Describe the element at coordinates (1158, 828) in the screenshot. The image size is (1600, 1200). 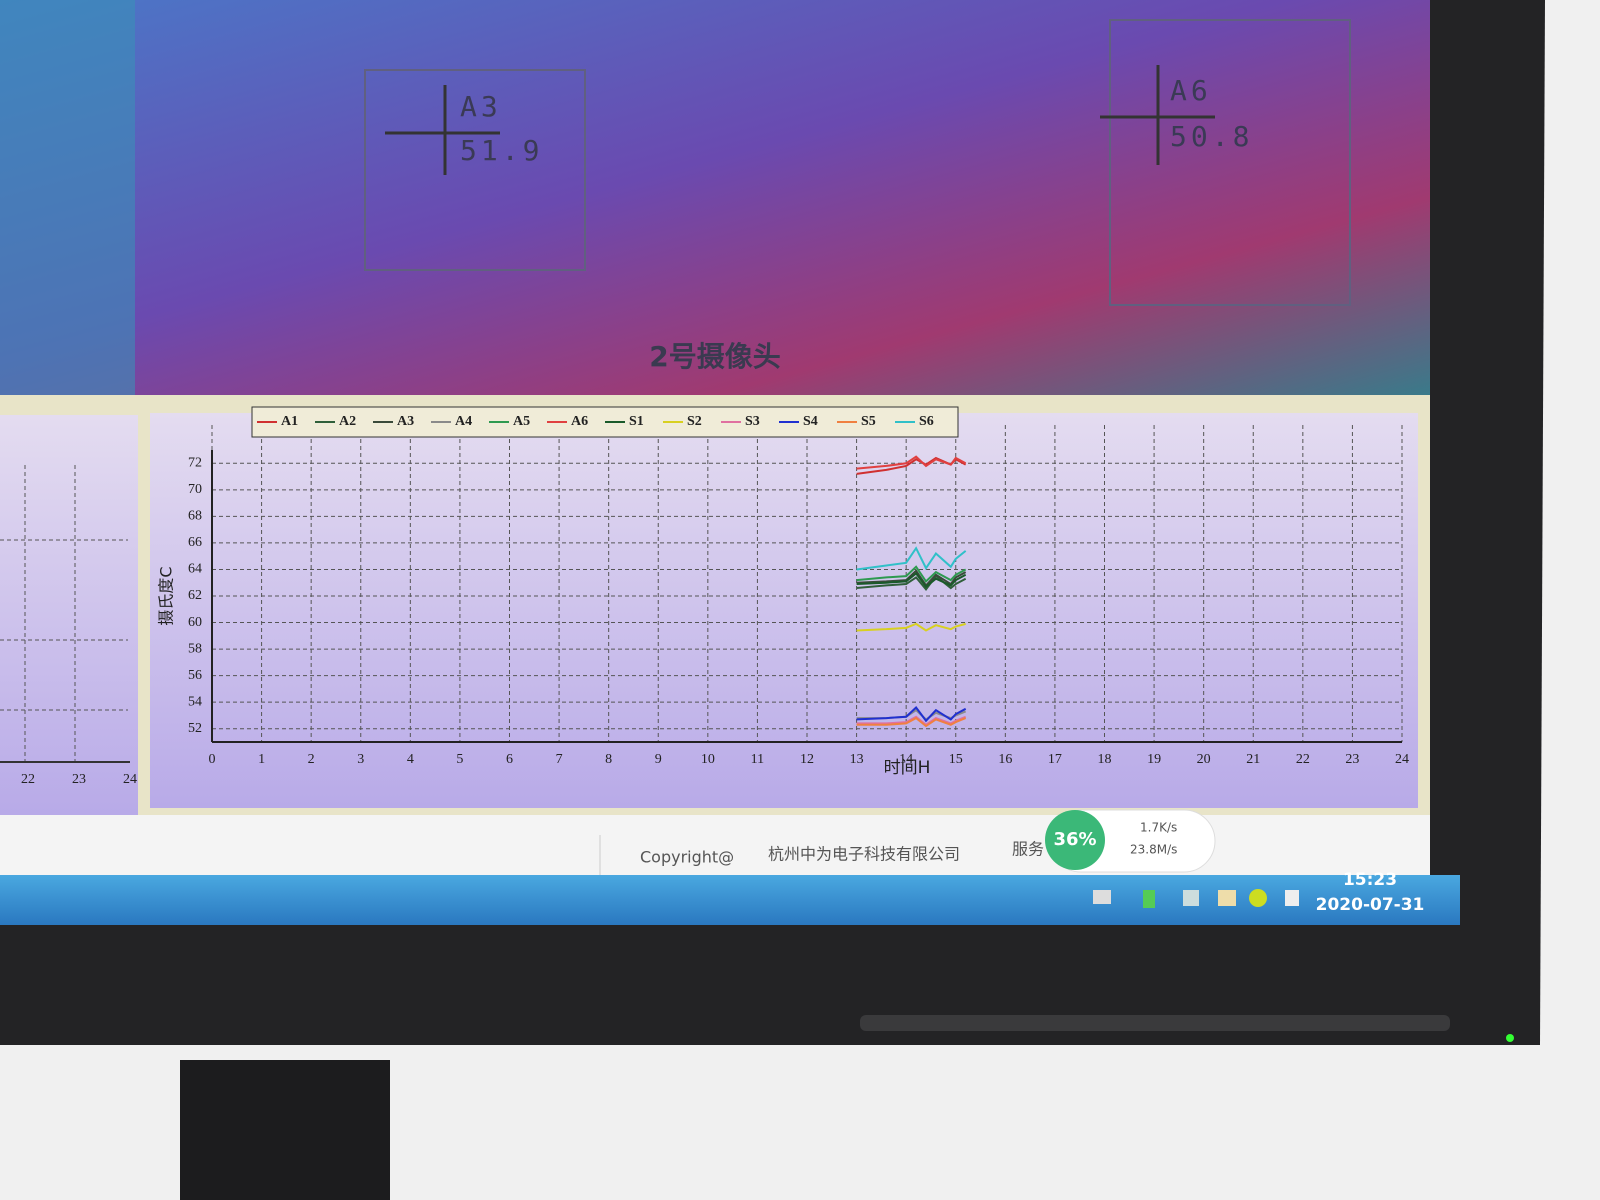
I see `upload-speed: 1.7K/s` at that location.